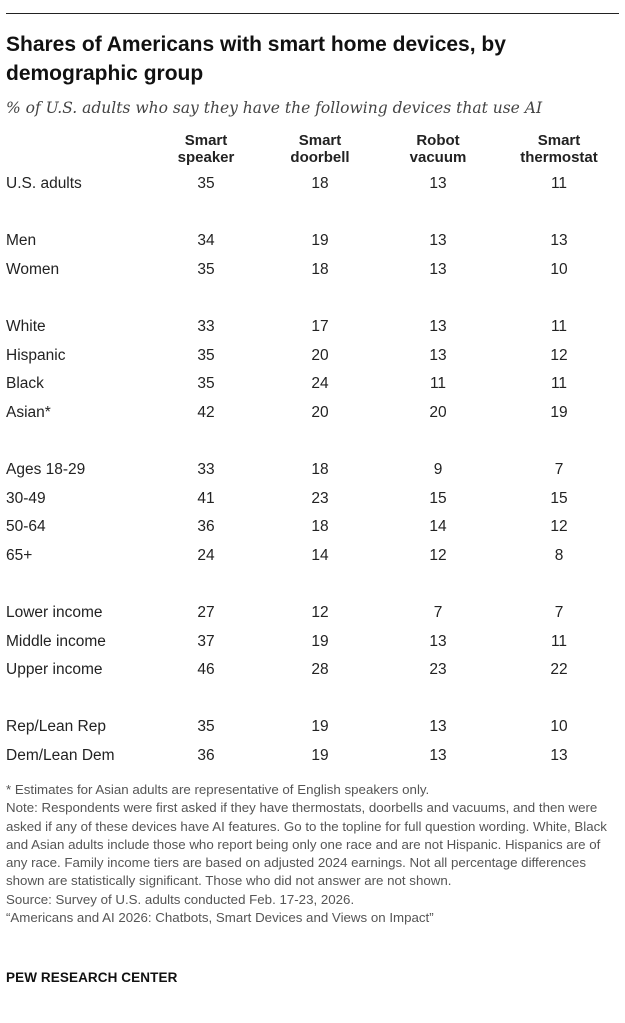 This screenshot has height=1023, width=625. I want to click on row-label: White, so click(26, 326).